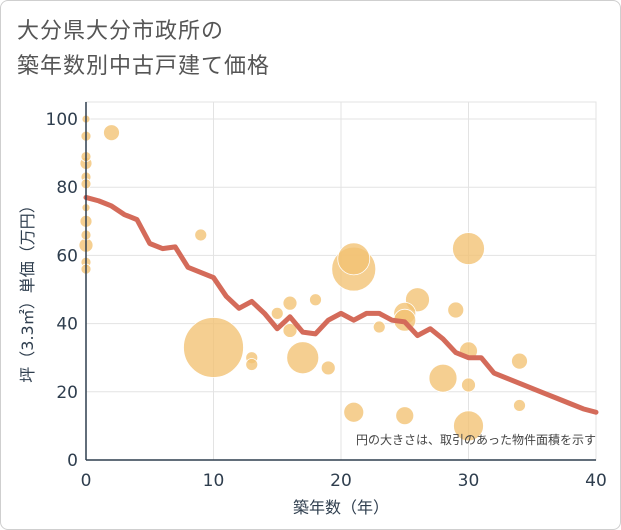  Describe the element at coordinates (596, 481) in the screenshot. I see `x-tick-label: 40` at that location.